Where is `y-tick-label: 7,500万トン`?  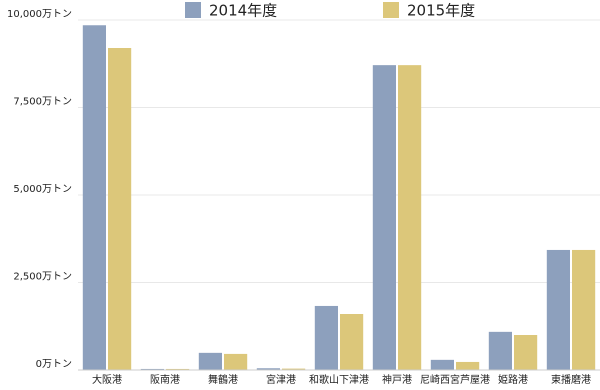
y-tick-label: 7,500万トン is located at coordinates (42, 102).